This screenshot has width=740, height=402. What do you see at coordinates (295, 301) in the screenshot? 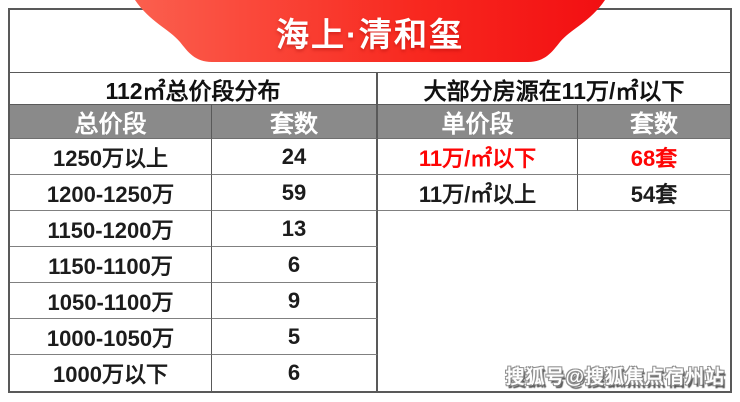
I see `table-row-cell: 9` at bounding box center [295, 301].